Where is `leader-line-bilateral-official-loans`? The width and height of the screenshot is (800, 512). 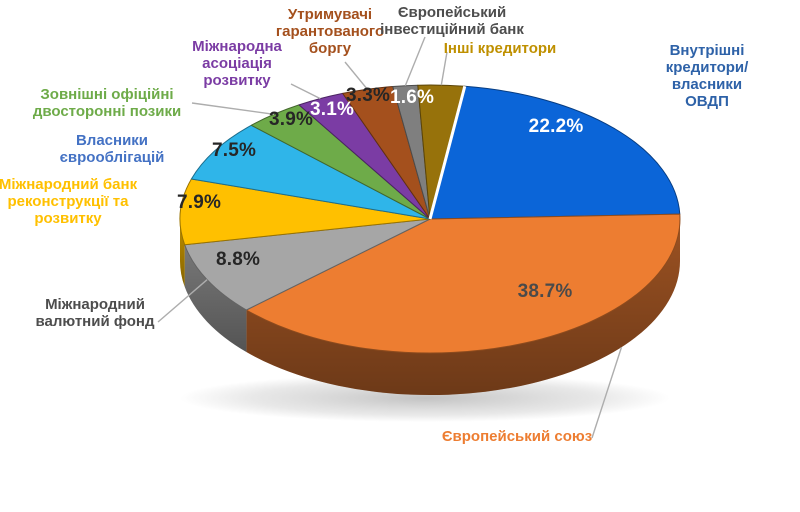
leader-line-bilateral-official-loans is located at coordinates (233, 108).